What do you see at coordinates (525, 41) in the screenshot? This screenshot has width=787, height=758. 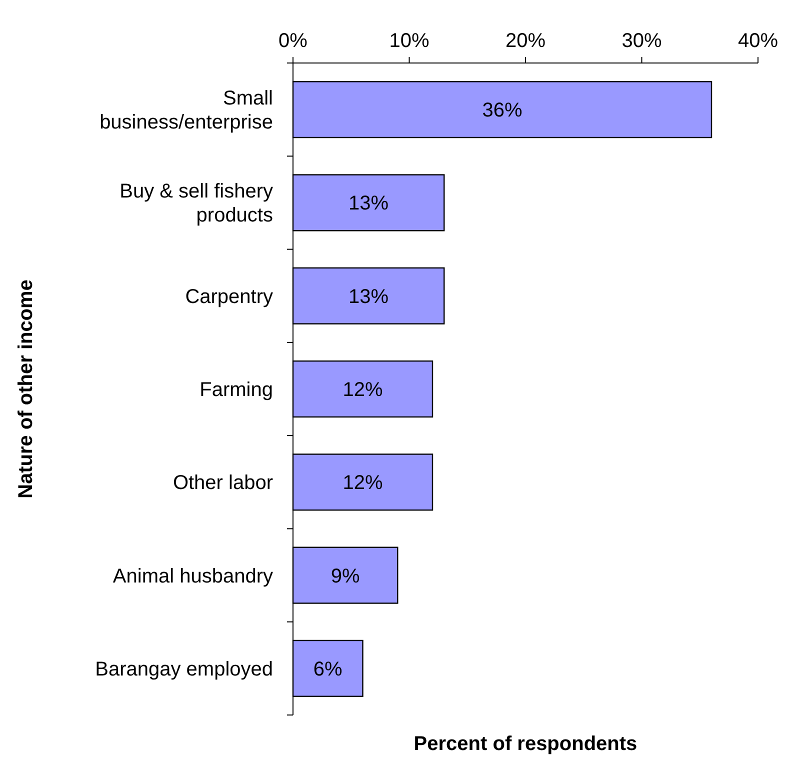 I see `x-tick-label: 20%` at bounding box center [525, 41].